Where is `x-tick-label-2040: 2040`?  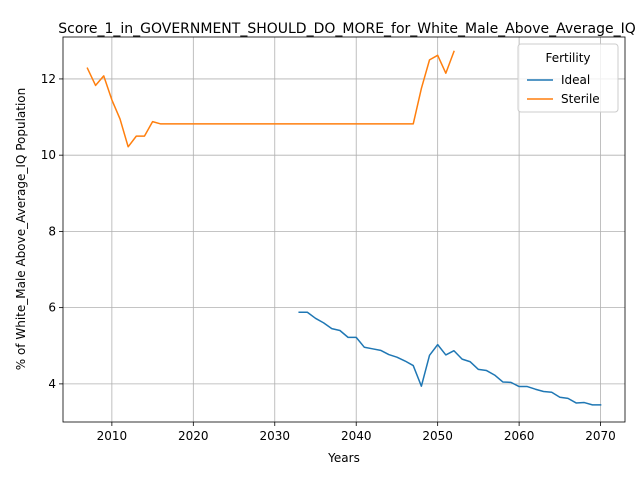 x-tick-label-2040: 2040 is located at coordinates (356, 436).